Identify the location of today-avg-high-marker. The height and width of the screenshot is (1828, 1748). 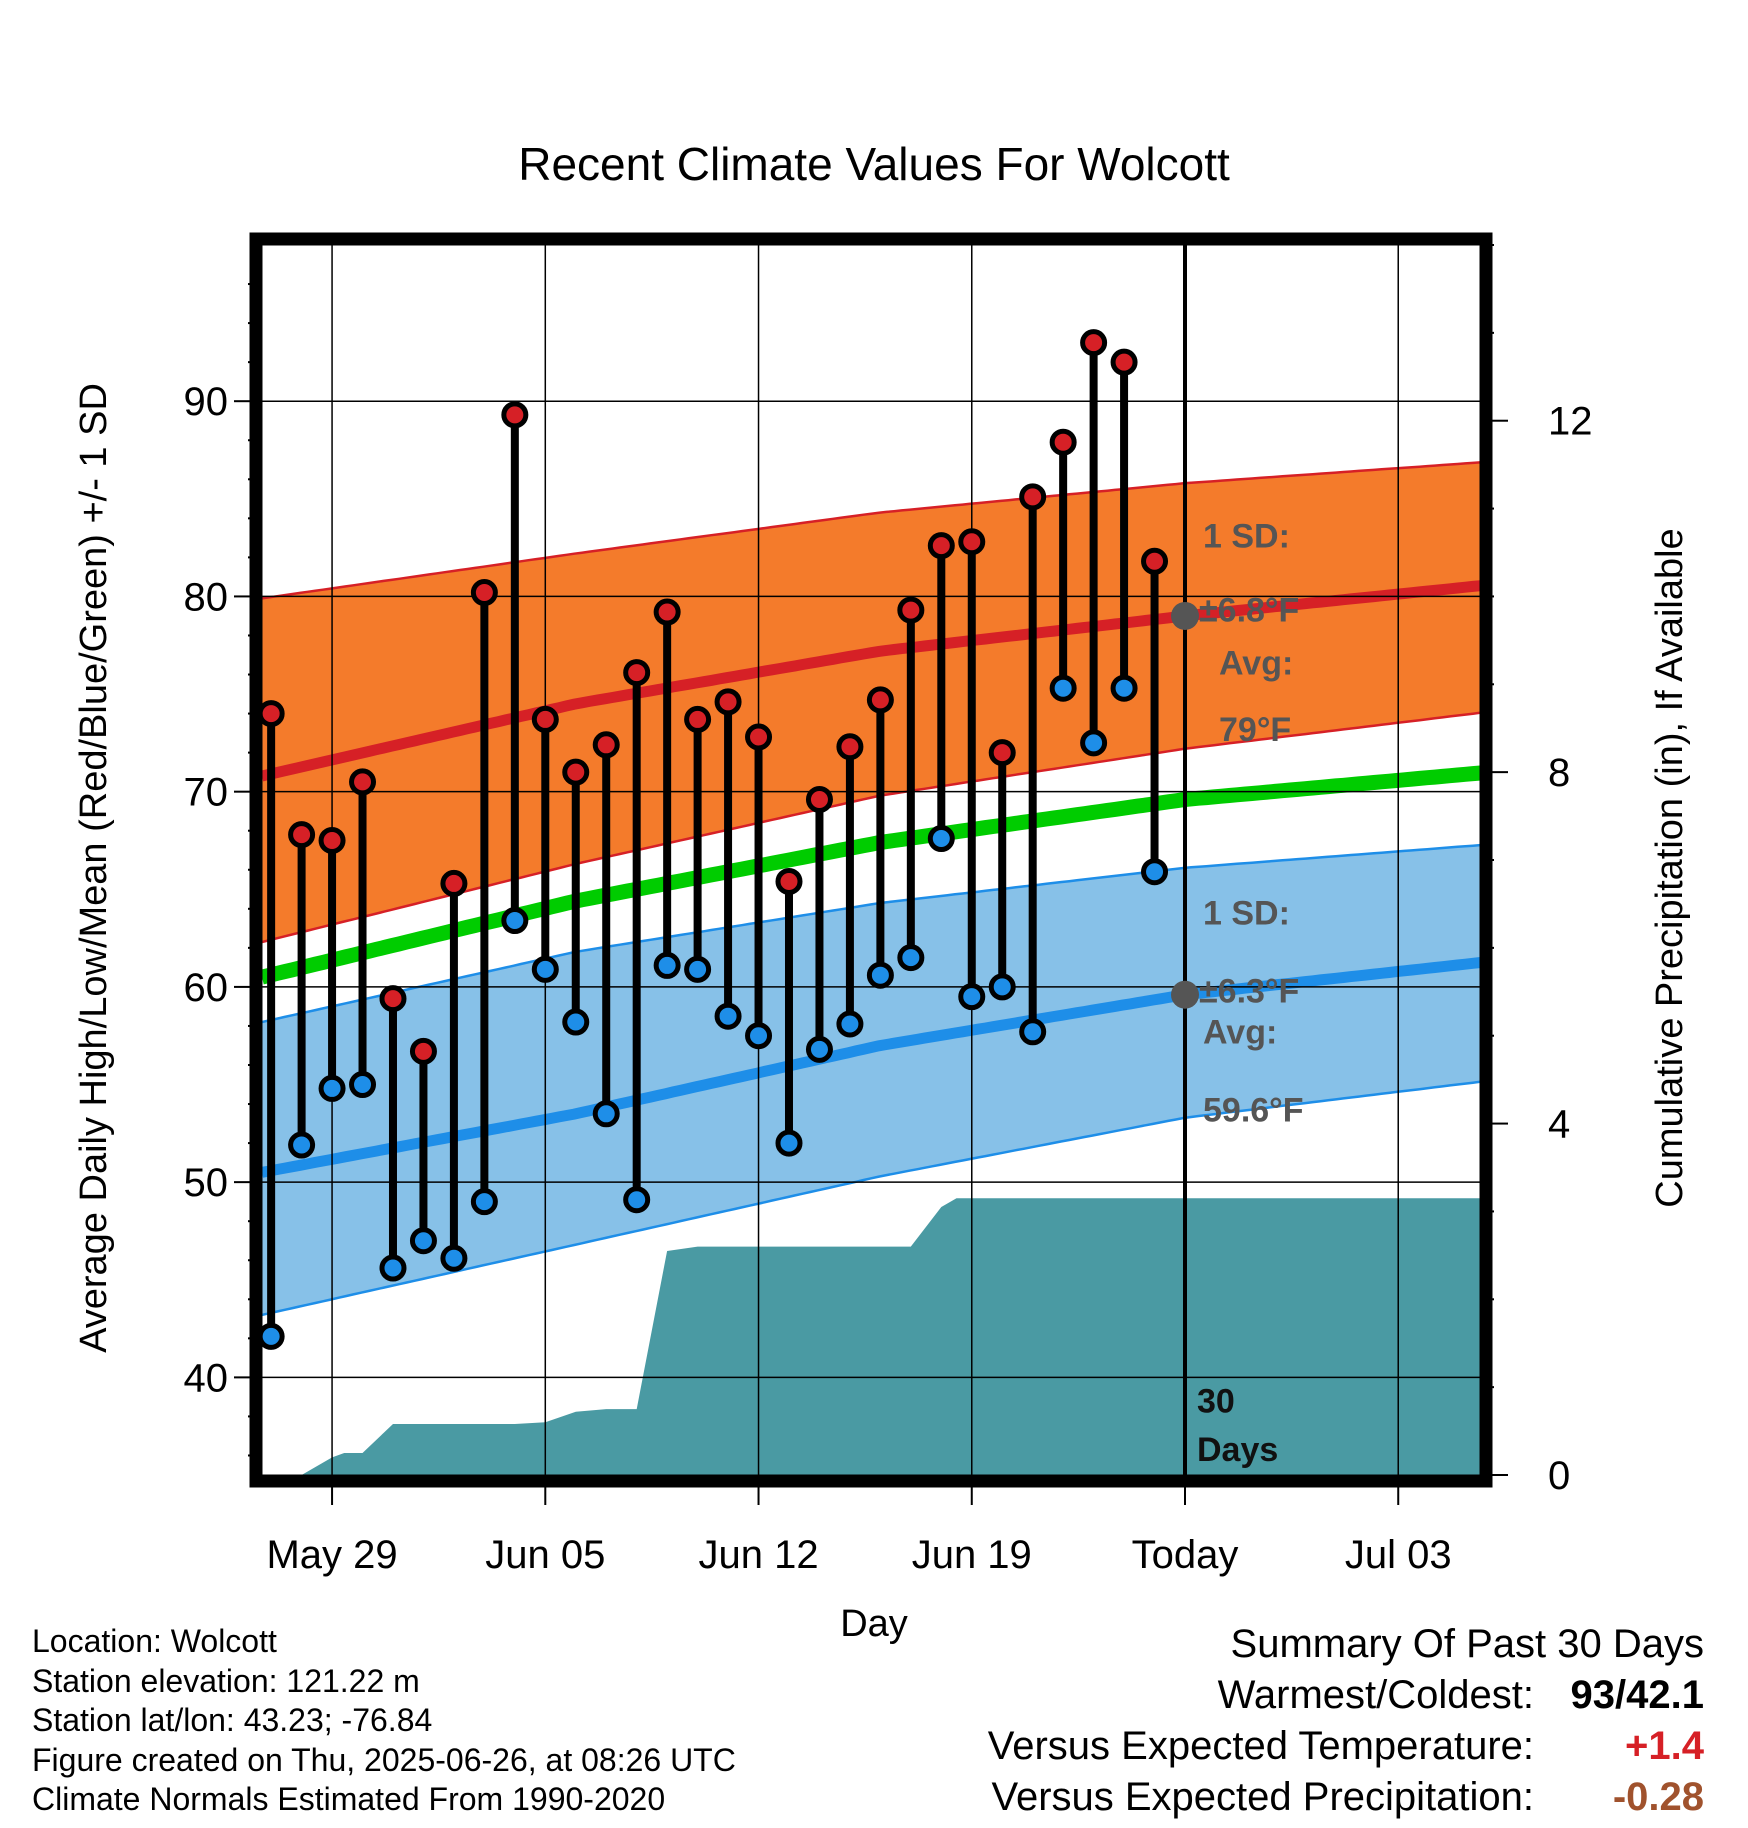
(1185, 615).